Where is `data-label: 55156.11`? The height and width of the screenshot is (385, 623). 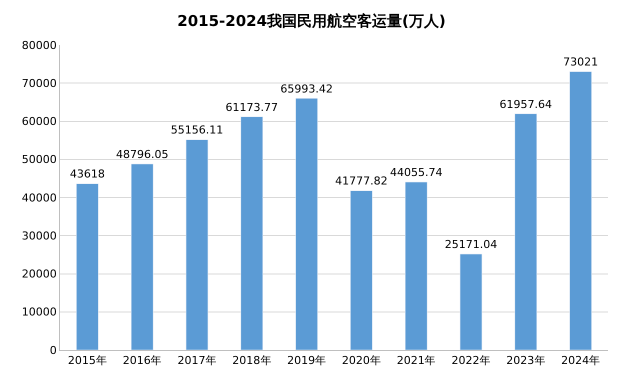 data-label: 55156.11 is located at coordinates (197, 130).